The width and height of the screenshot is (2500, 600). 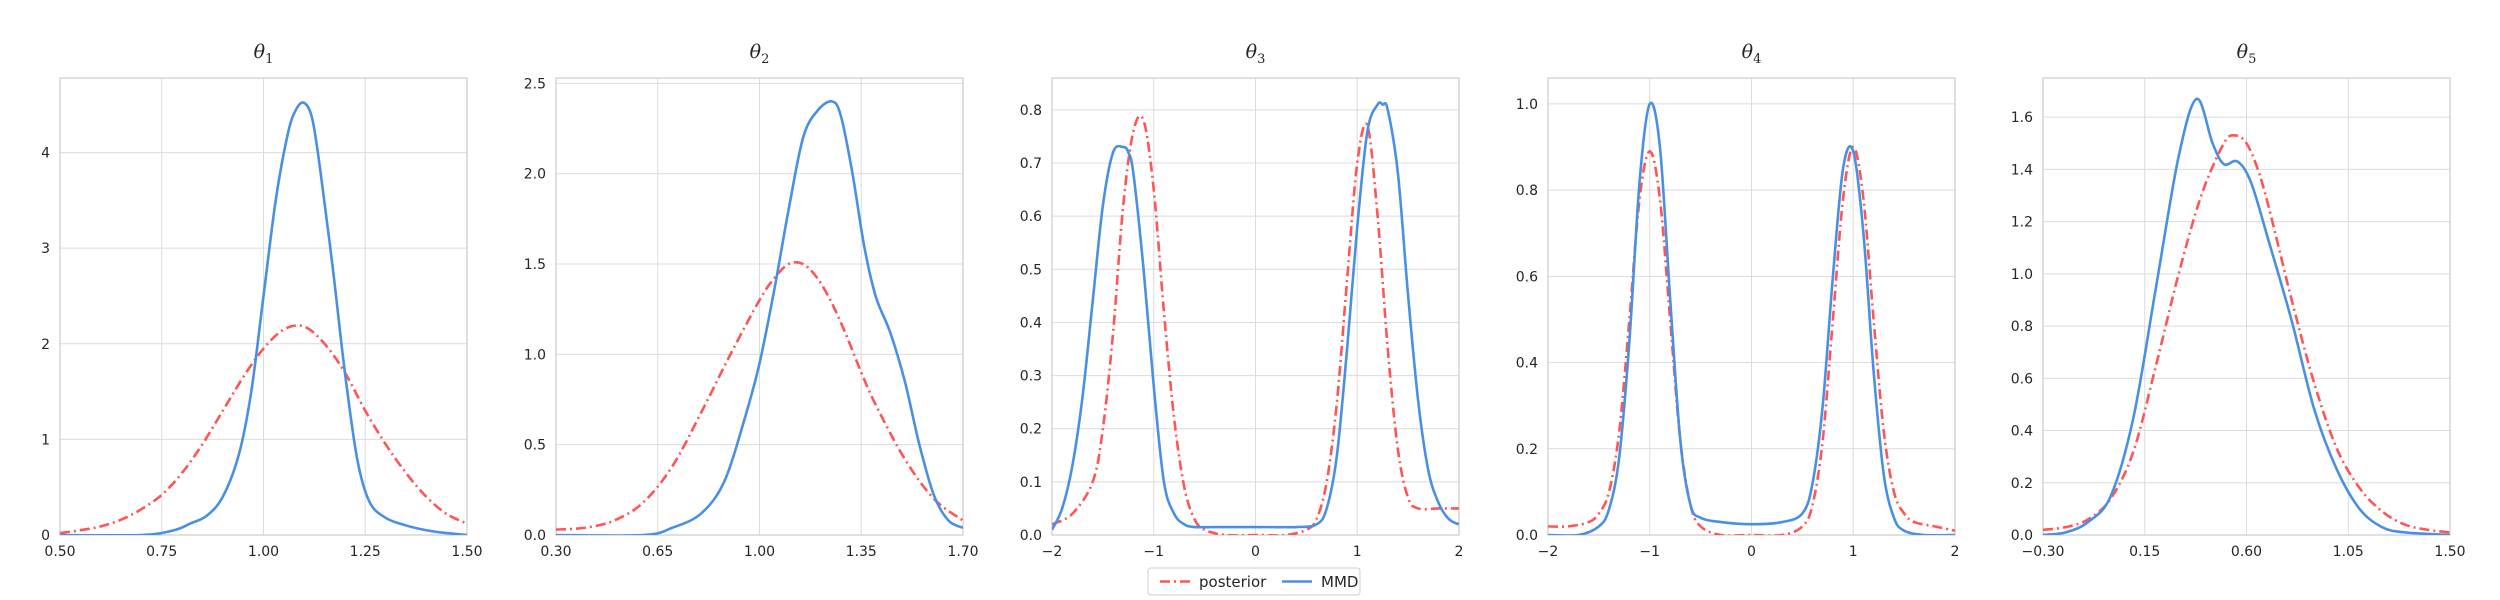 I want to click on y-tick-label: 1.2, so click(x=2022, y=223).